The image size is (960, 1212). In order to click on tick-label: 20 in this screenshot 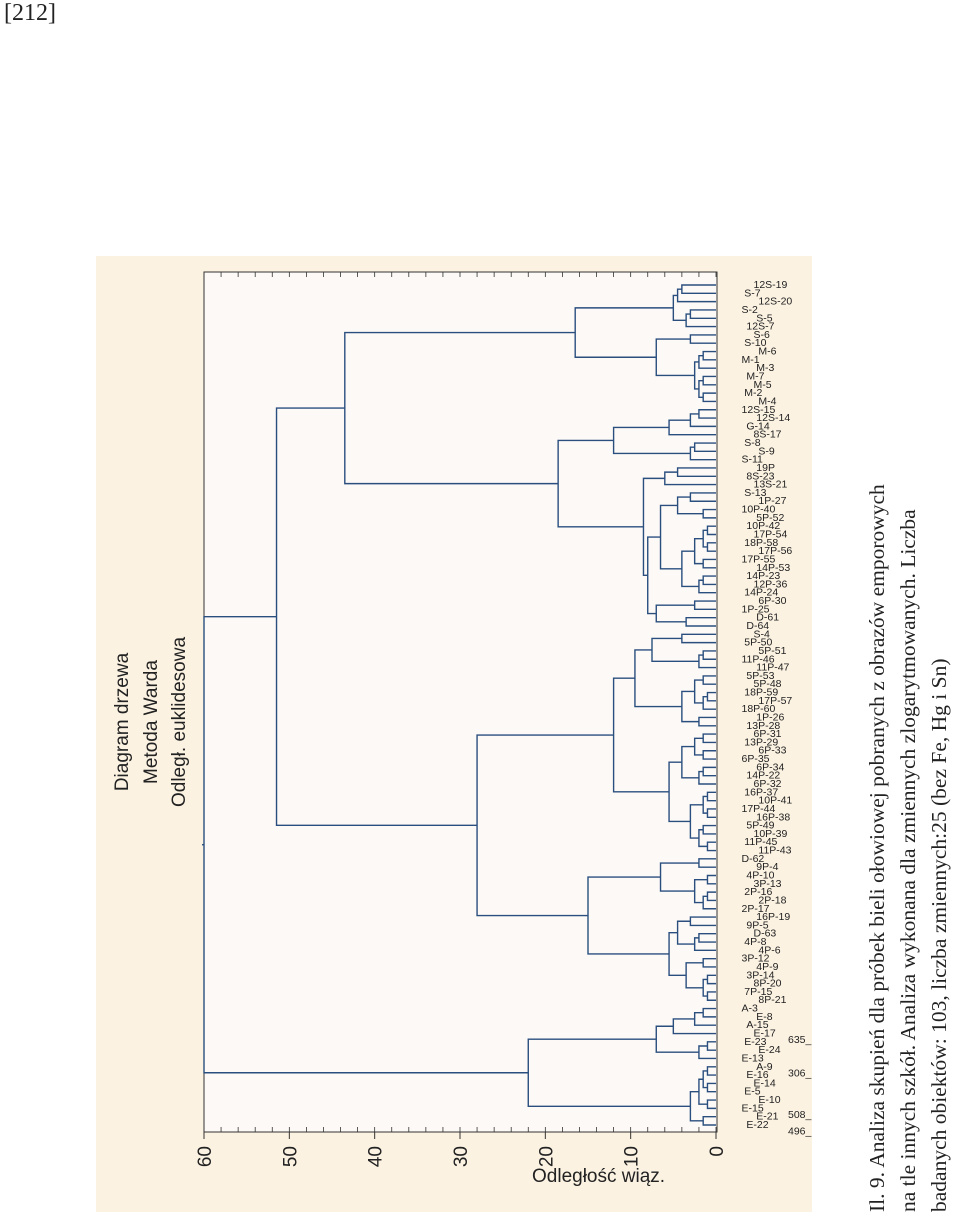, I will do `click(546, 1156)`.